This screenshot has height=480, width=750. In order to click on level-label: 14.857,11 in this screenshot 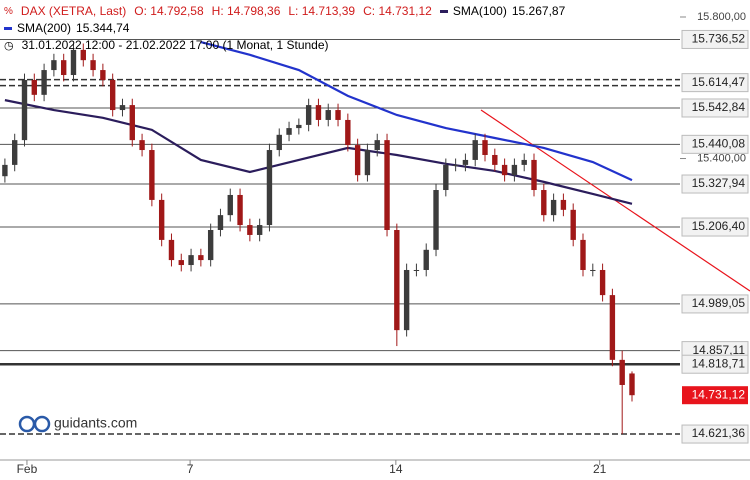, I will do `click(719, 350)`.